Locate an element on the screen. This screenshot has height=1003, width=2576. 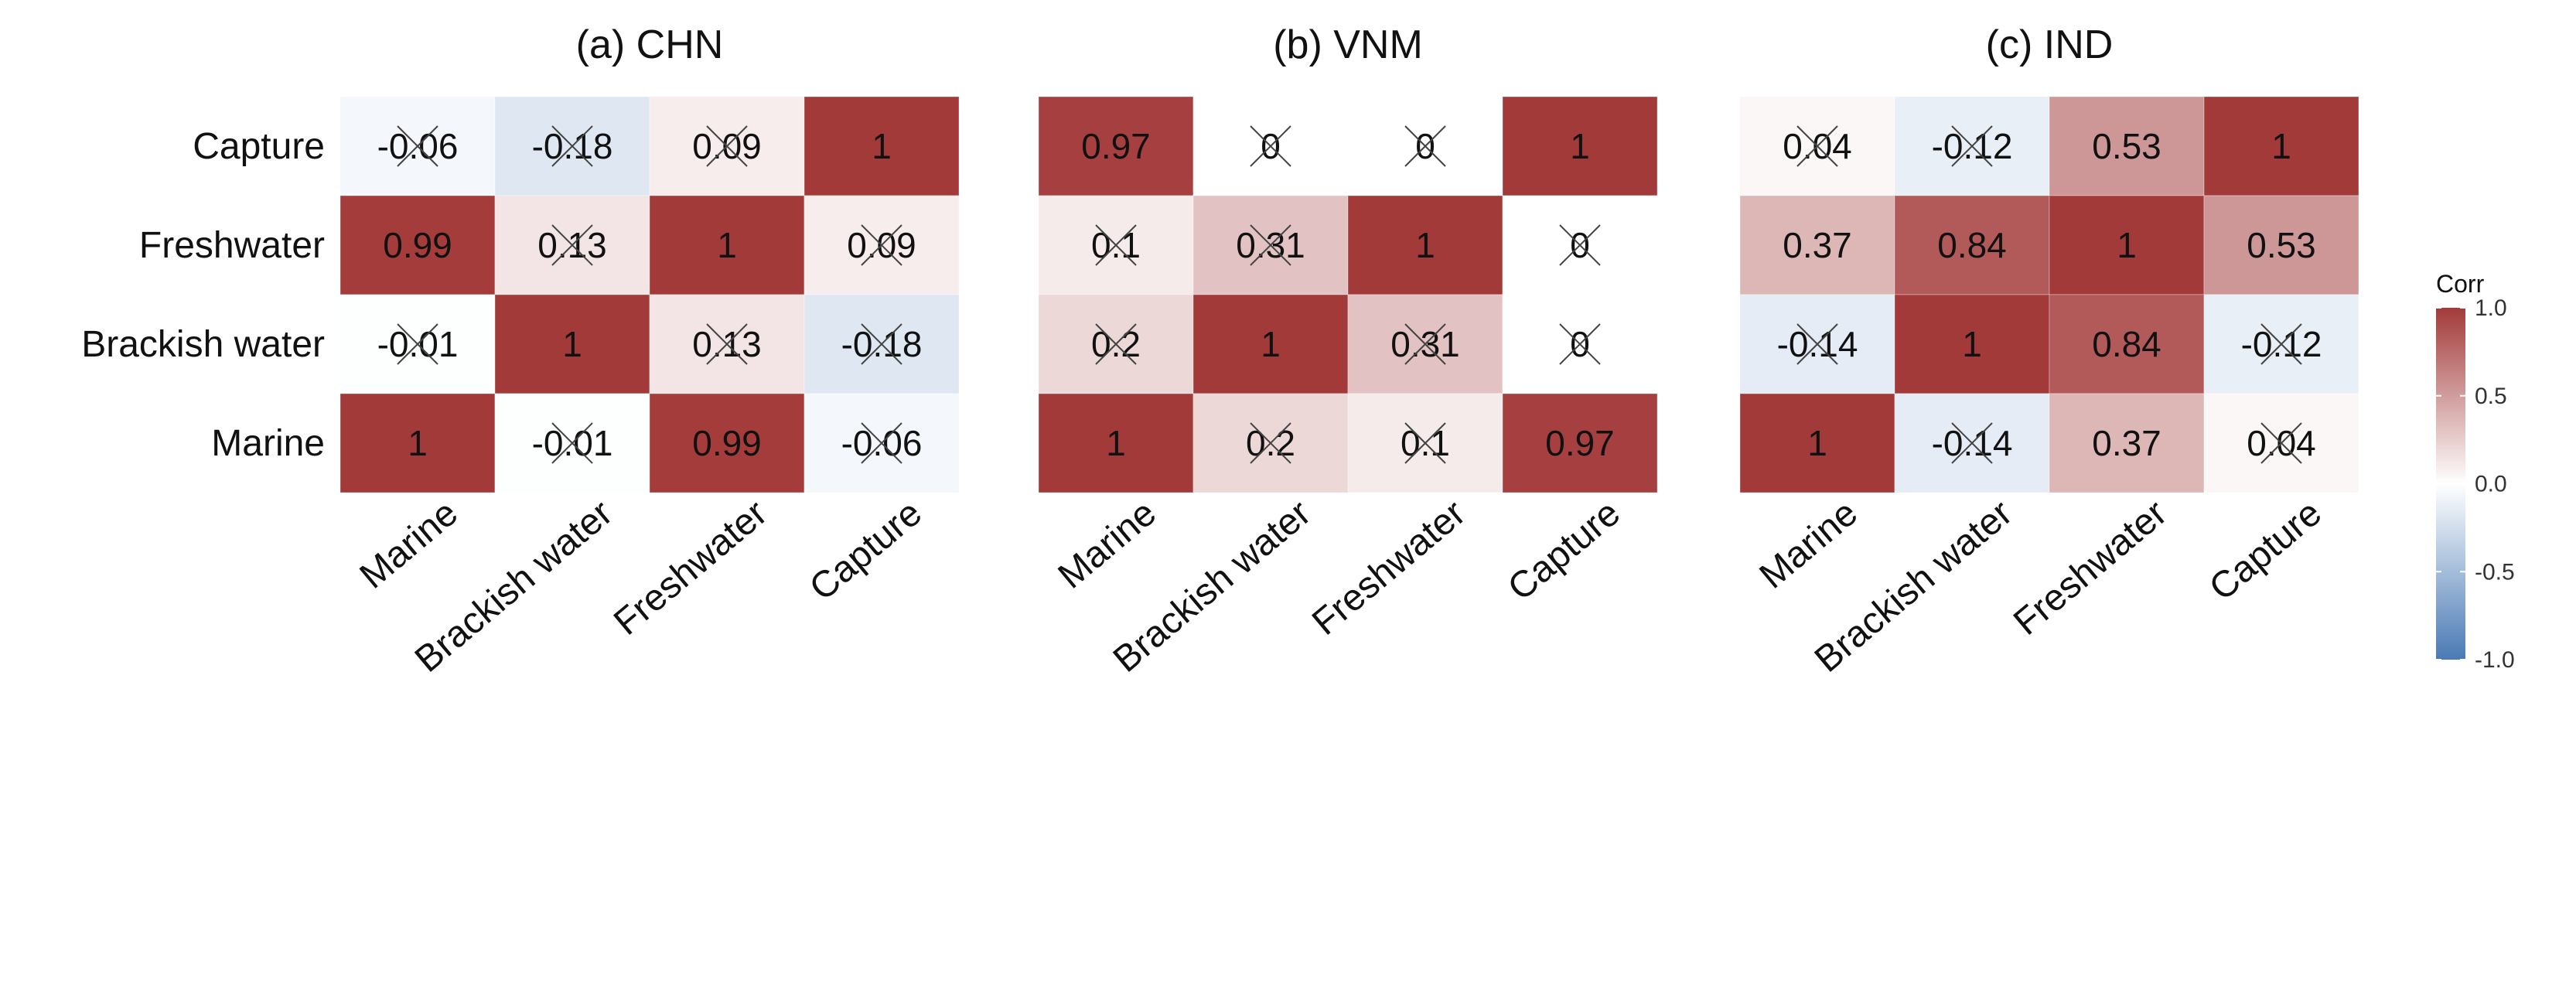
y-tick-label: Marine is located at coordinates (268, 444).